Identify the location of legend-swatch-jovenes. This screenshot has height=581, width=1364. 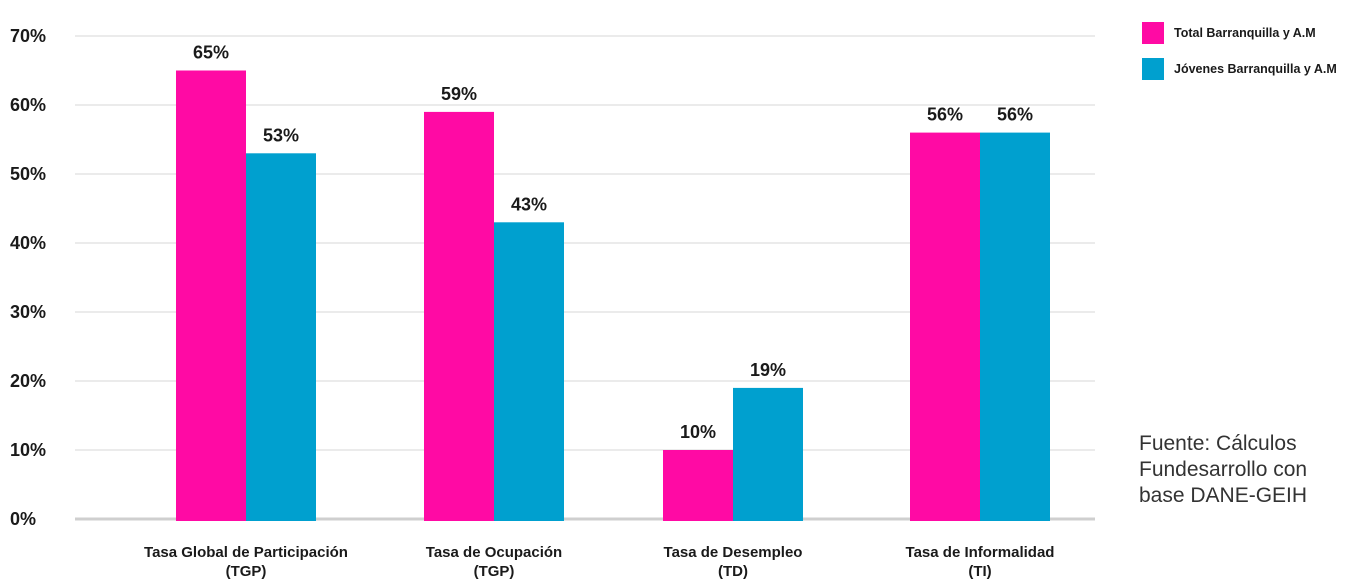
(1153, 69).